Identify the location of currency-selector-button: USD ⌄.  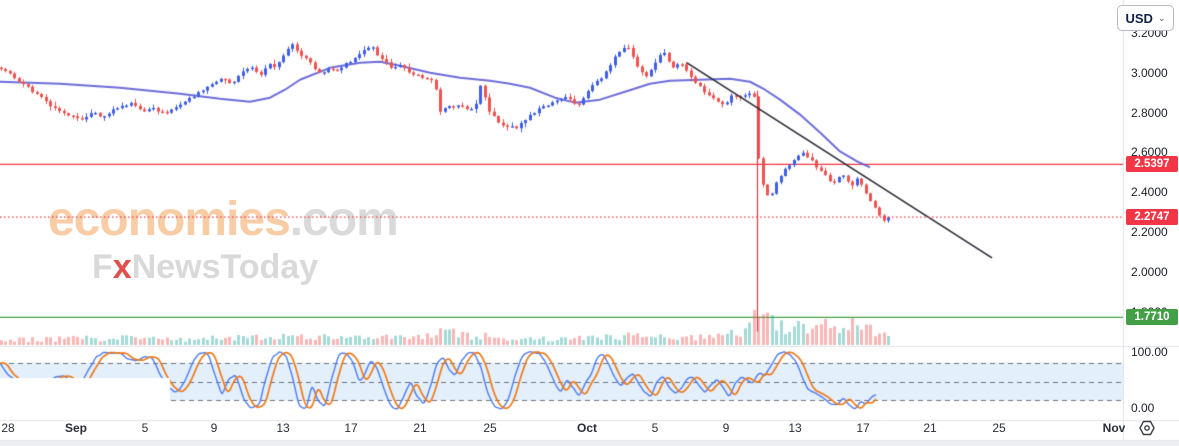
(1145, 18).